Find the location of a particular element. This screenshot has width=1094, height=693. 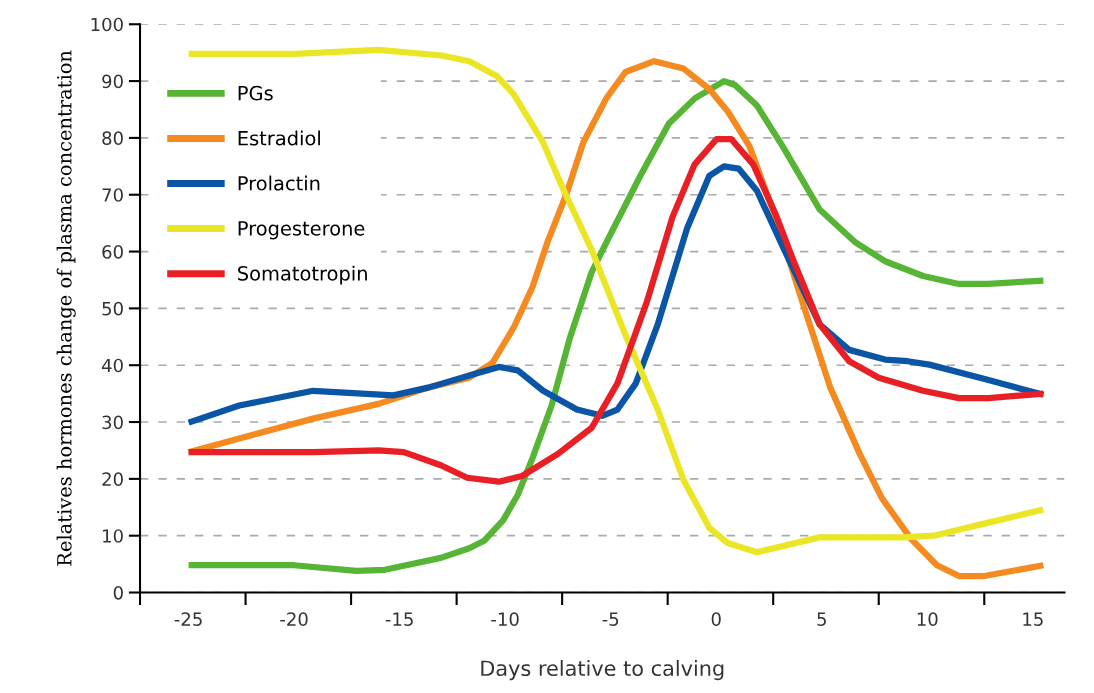

x-tick-label: -20 is located at coordinates (294, 619).